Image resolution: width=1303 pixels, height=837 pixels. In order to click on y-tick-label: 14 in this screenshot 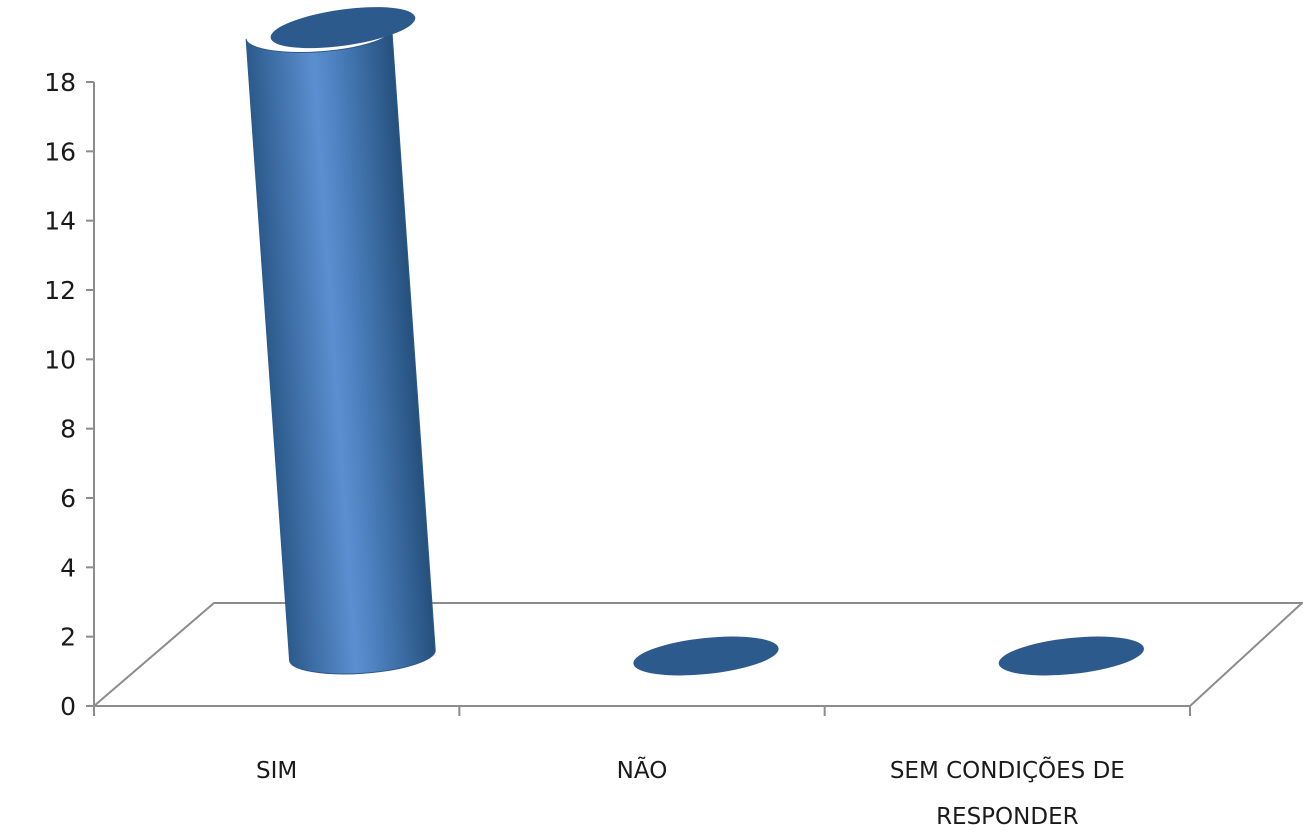, I will do `click(60, 221)`.